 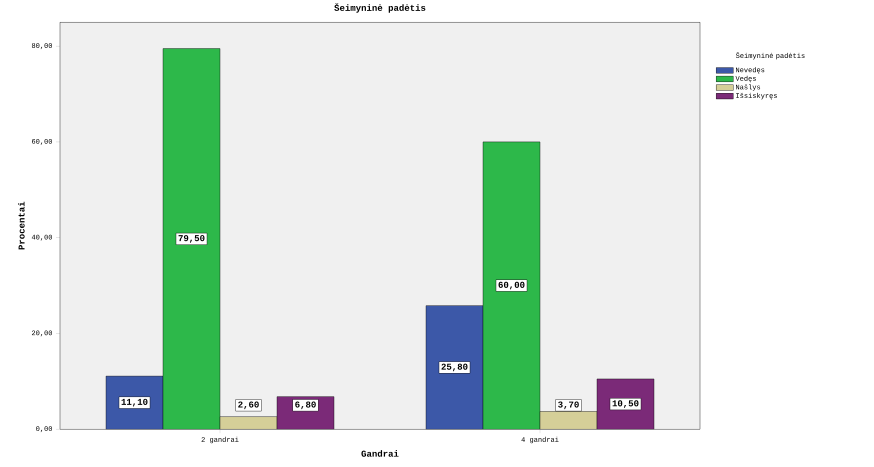 What do you see at coordinates (380, 8) in the screenshot?
I see `chart-title: Šeimyninė padėtis` at bounding box center [380, 8].